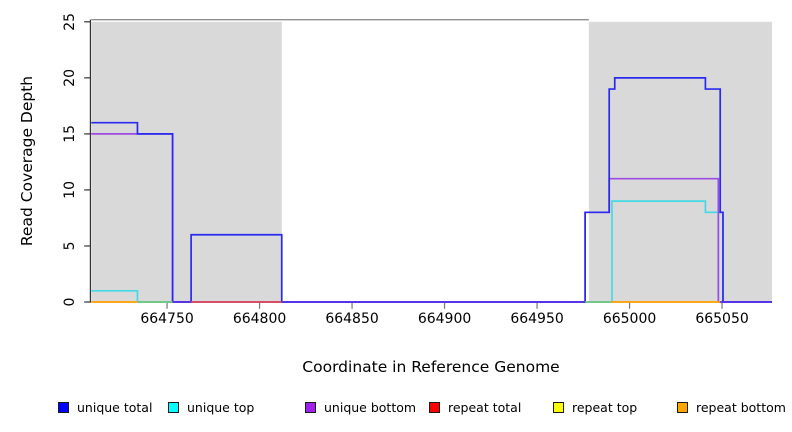 The image size is (792, 432). I want to click on x-tick-label: 664800, so click(259, 319).